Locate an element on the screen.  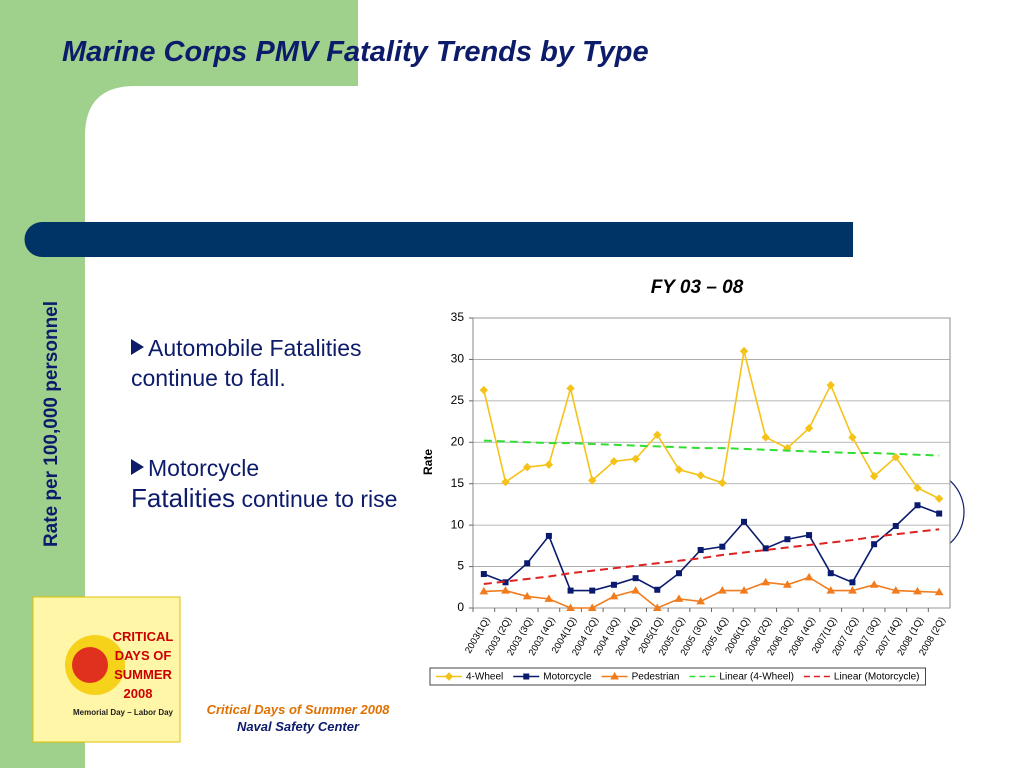
bullet-arrow is located at coordinates (137, 467).